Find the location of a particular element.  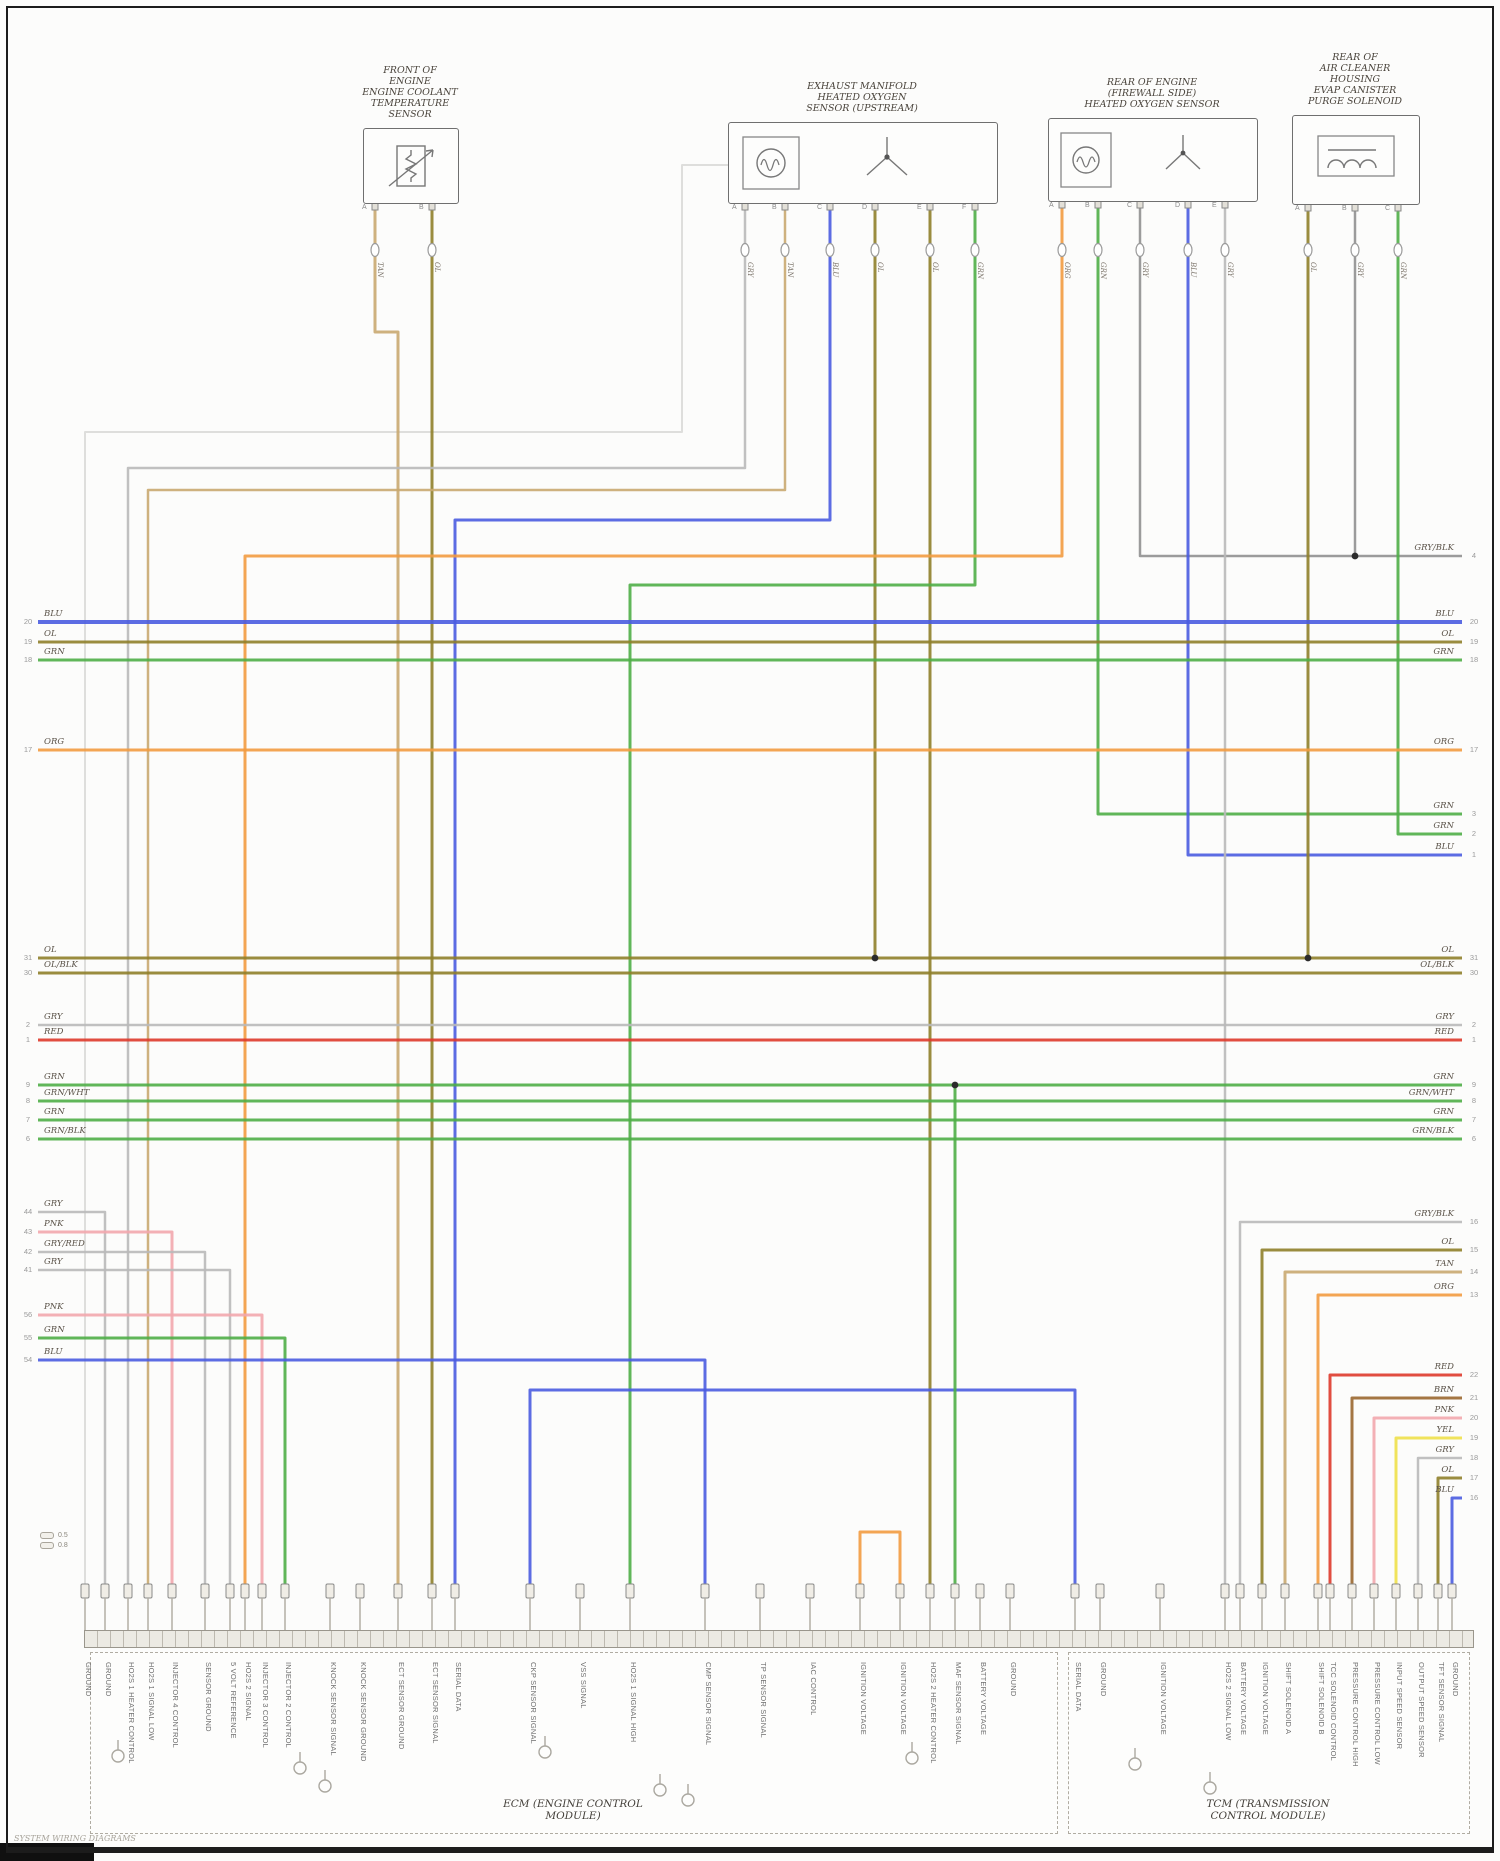

module-label-0: ECM (ENGINE CONTROL MODULE) is located at coordinates (573, 1810).